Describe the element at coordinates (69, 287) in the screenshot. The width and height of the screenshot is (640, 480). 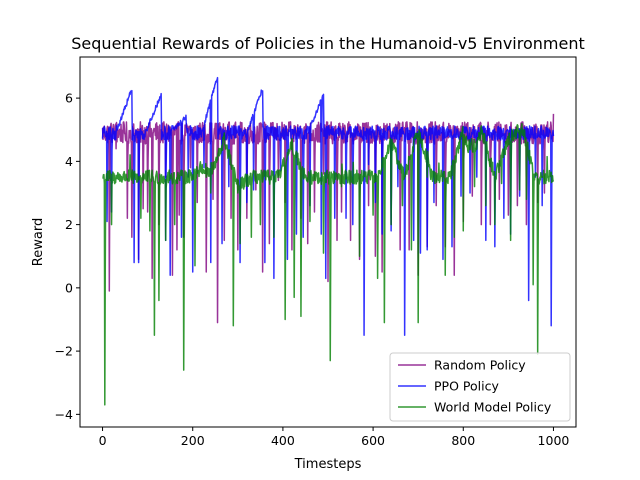
I see `y-tick-label: 0` at that location.